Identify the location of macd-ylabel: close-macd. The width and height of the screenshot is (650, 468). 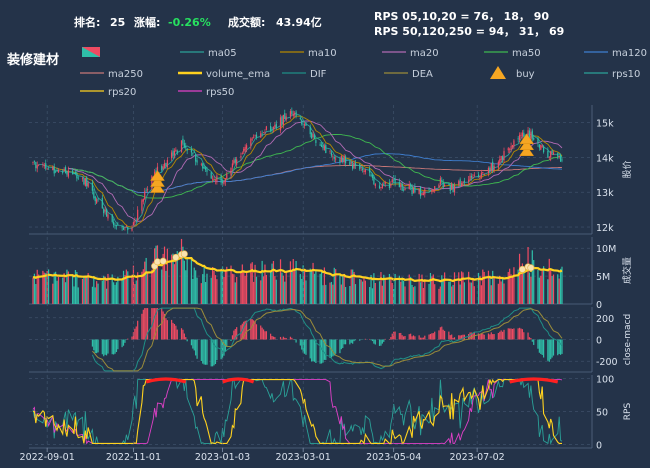
(628, 339).